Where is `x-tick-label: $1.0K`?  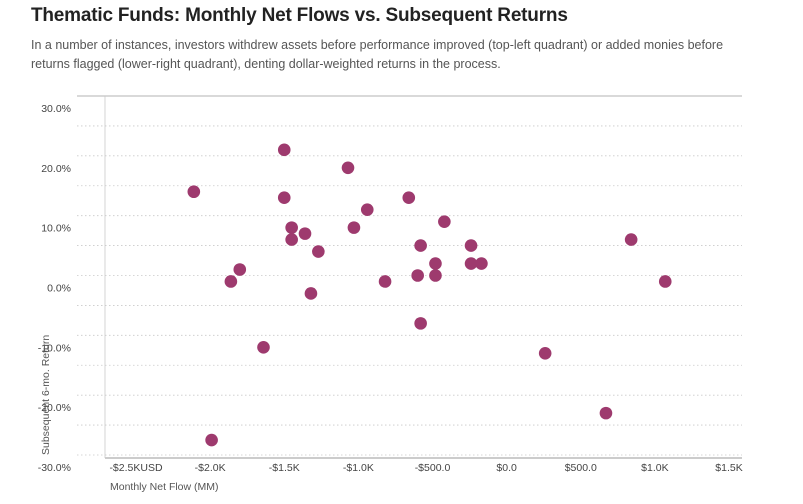
x-tick-label: $1.0K is located at coordinates (654, 468).